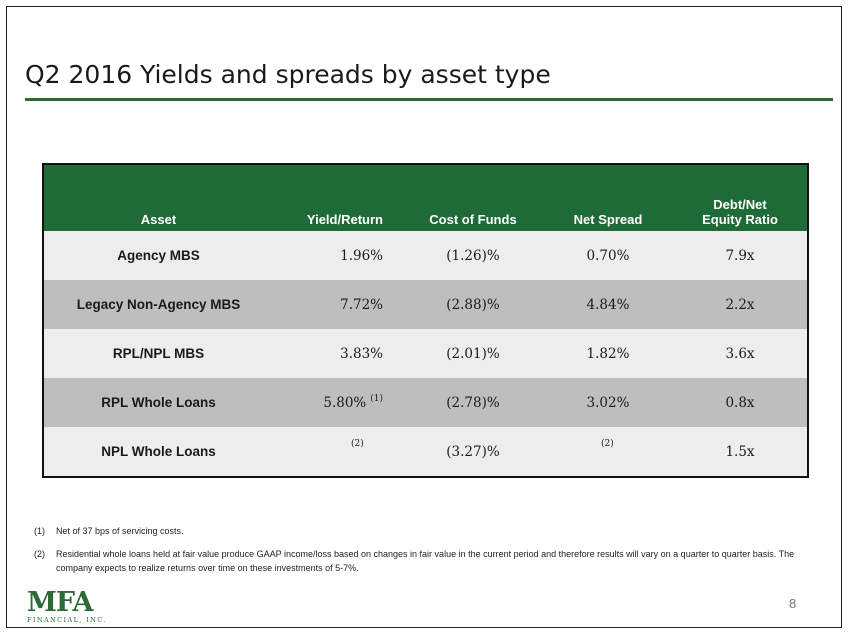  Describe the element at coordinates (338, 452) in the screenshot. I see `yield-cell: (2)` at that location.